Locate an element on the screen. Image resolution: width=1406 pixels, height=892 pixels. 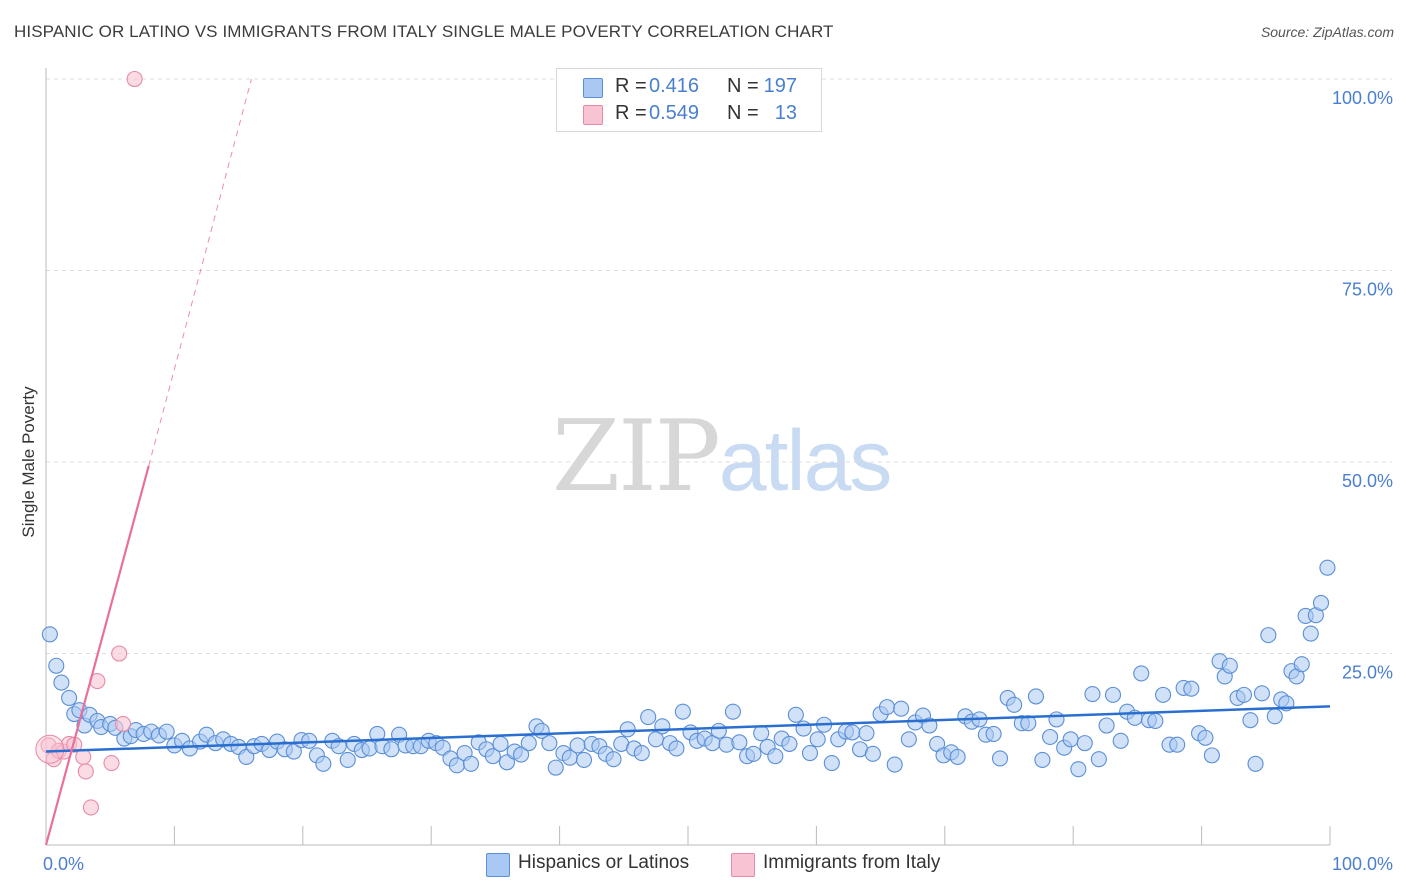
y-axis-label: Single Male Poverty is located at coordinates (28, 462).